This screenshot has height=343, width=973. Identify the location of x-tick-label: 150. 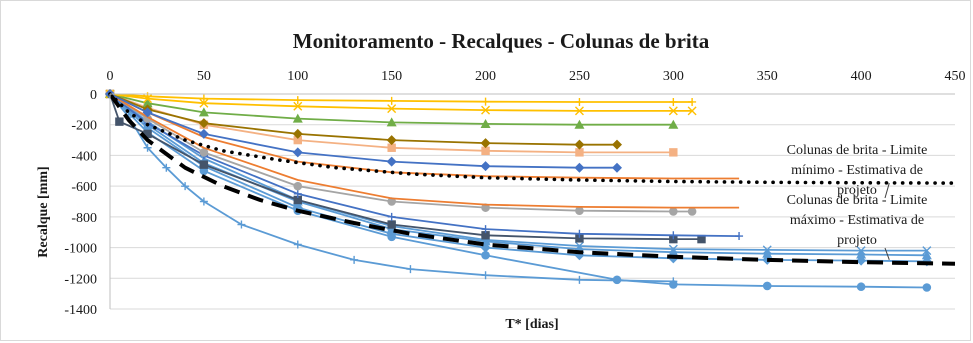
(391, 76).